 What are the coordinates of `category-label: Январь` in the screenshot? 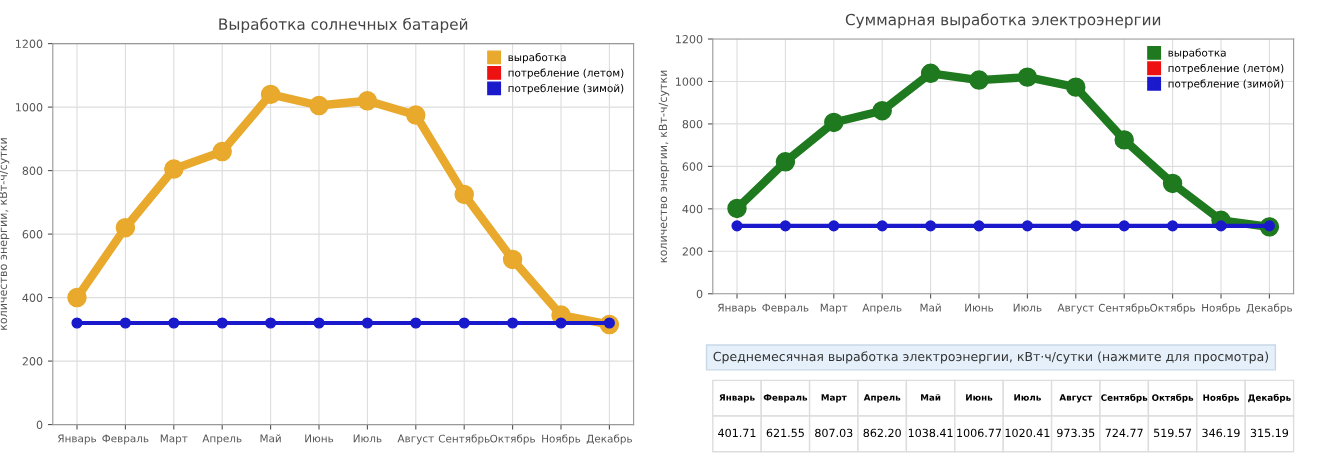 It's located at (737, 398).